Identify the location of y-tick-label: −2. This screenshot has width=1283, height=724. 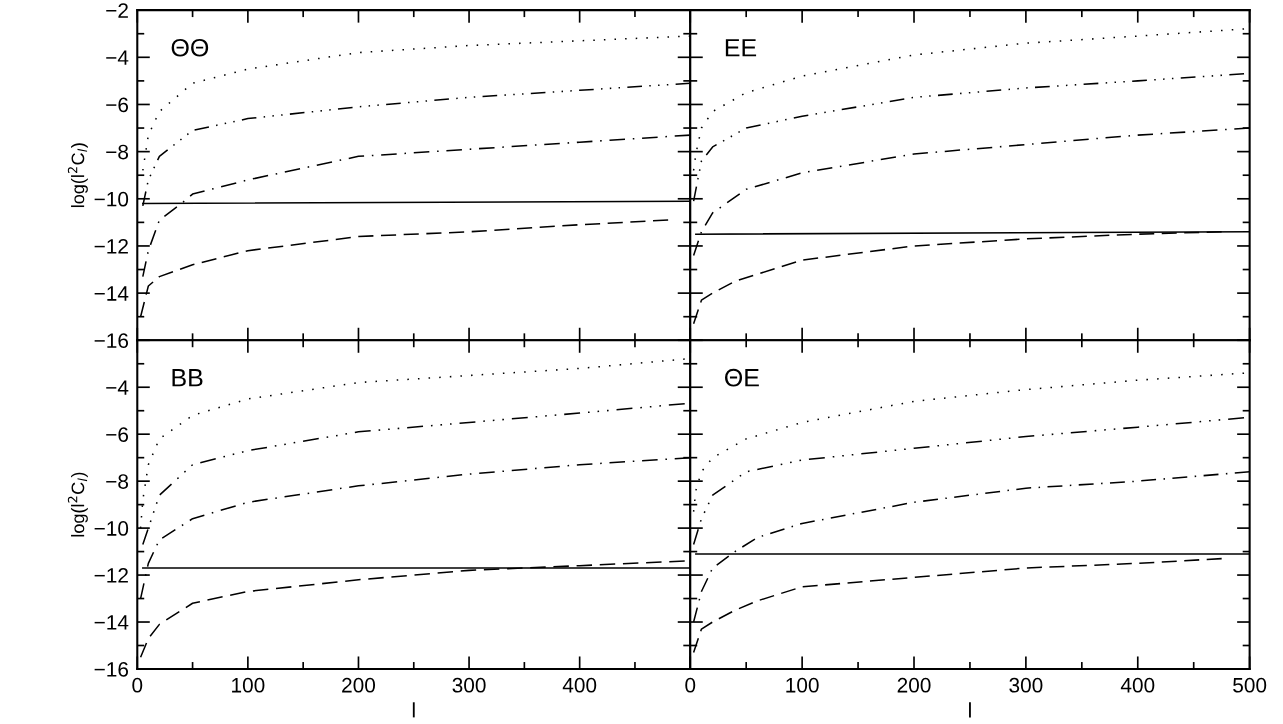
(117, 10).